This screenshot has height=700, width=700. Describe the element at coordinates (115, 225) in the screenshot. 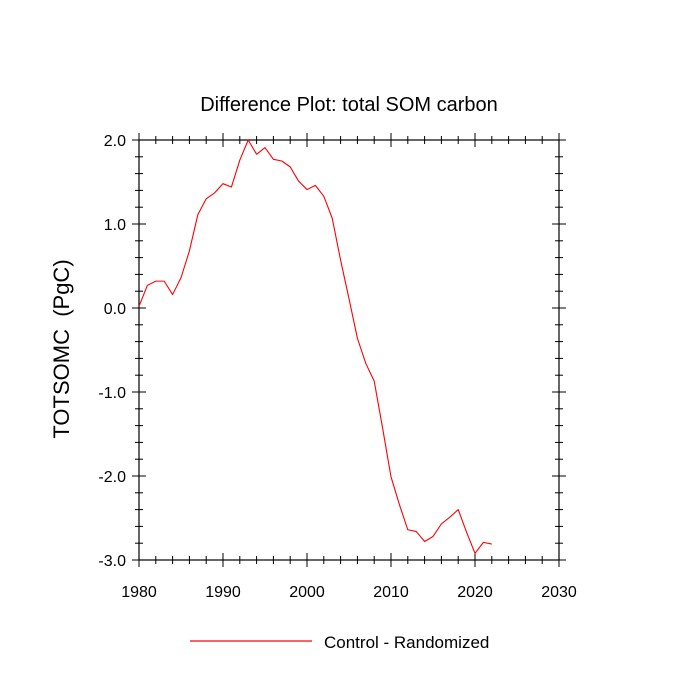

I see `y-tick-label: 1.0` at that location.